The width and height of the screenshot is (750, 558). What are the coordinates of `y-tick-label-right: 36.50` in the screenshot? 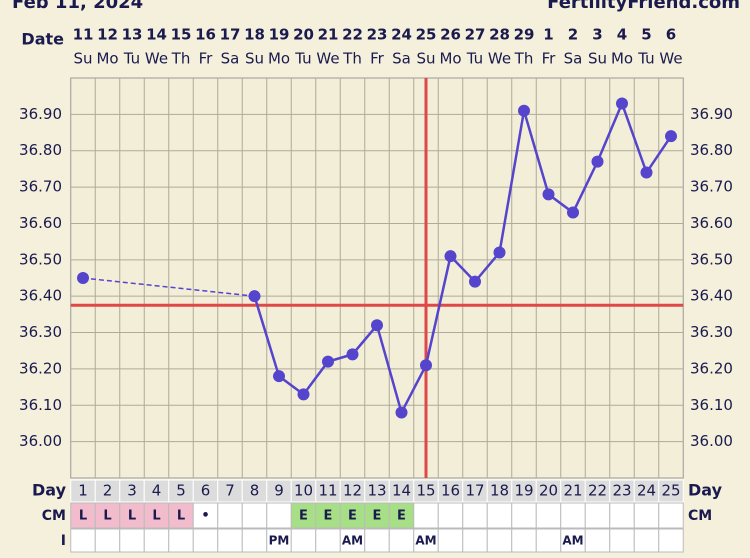 It's located at (711, 259).